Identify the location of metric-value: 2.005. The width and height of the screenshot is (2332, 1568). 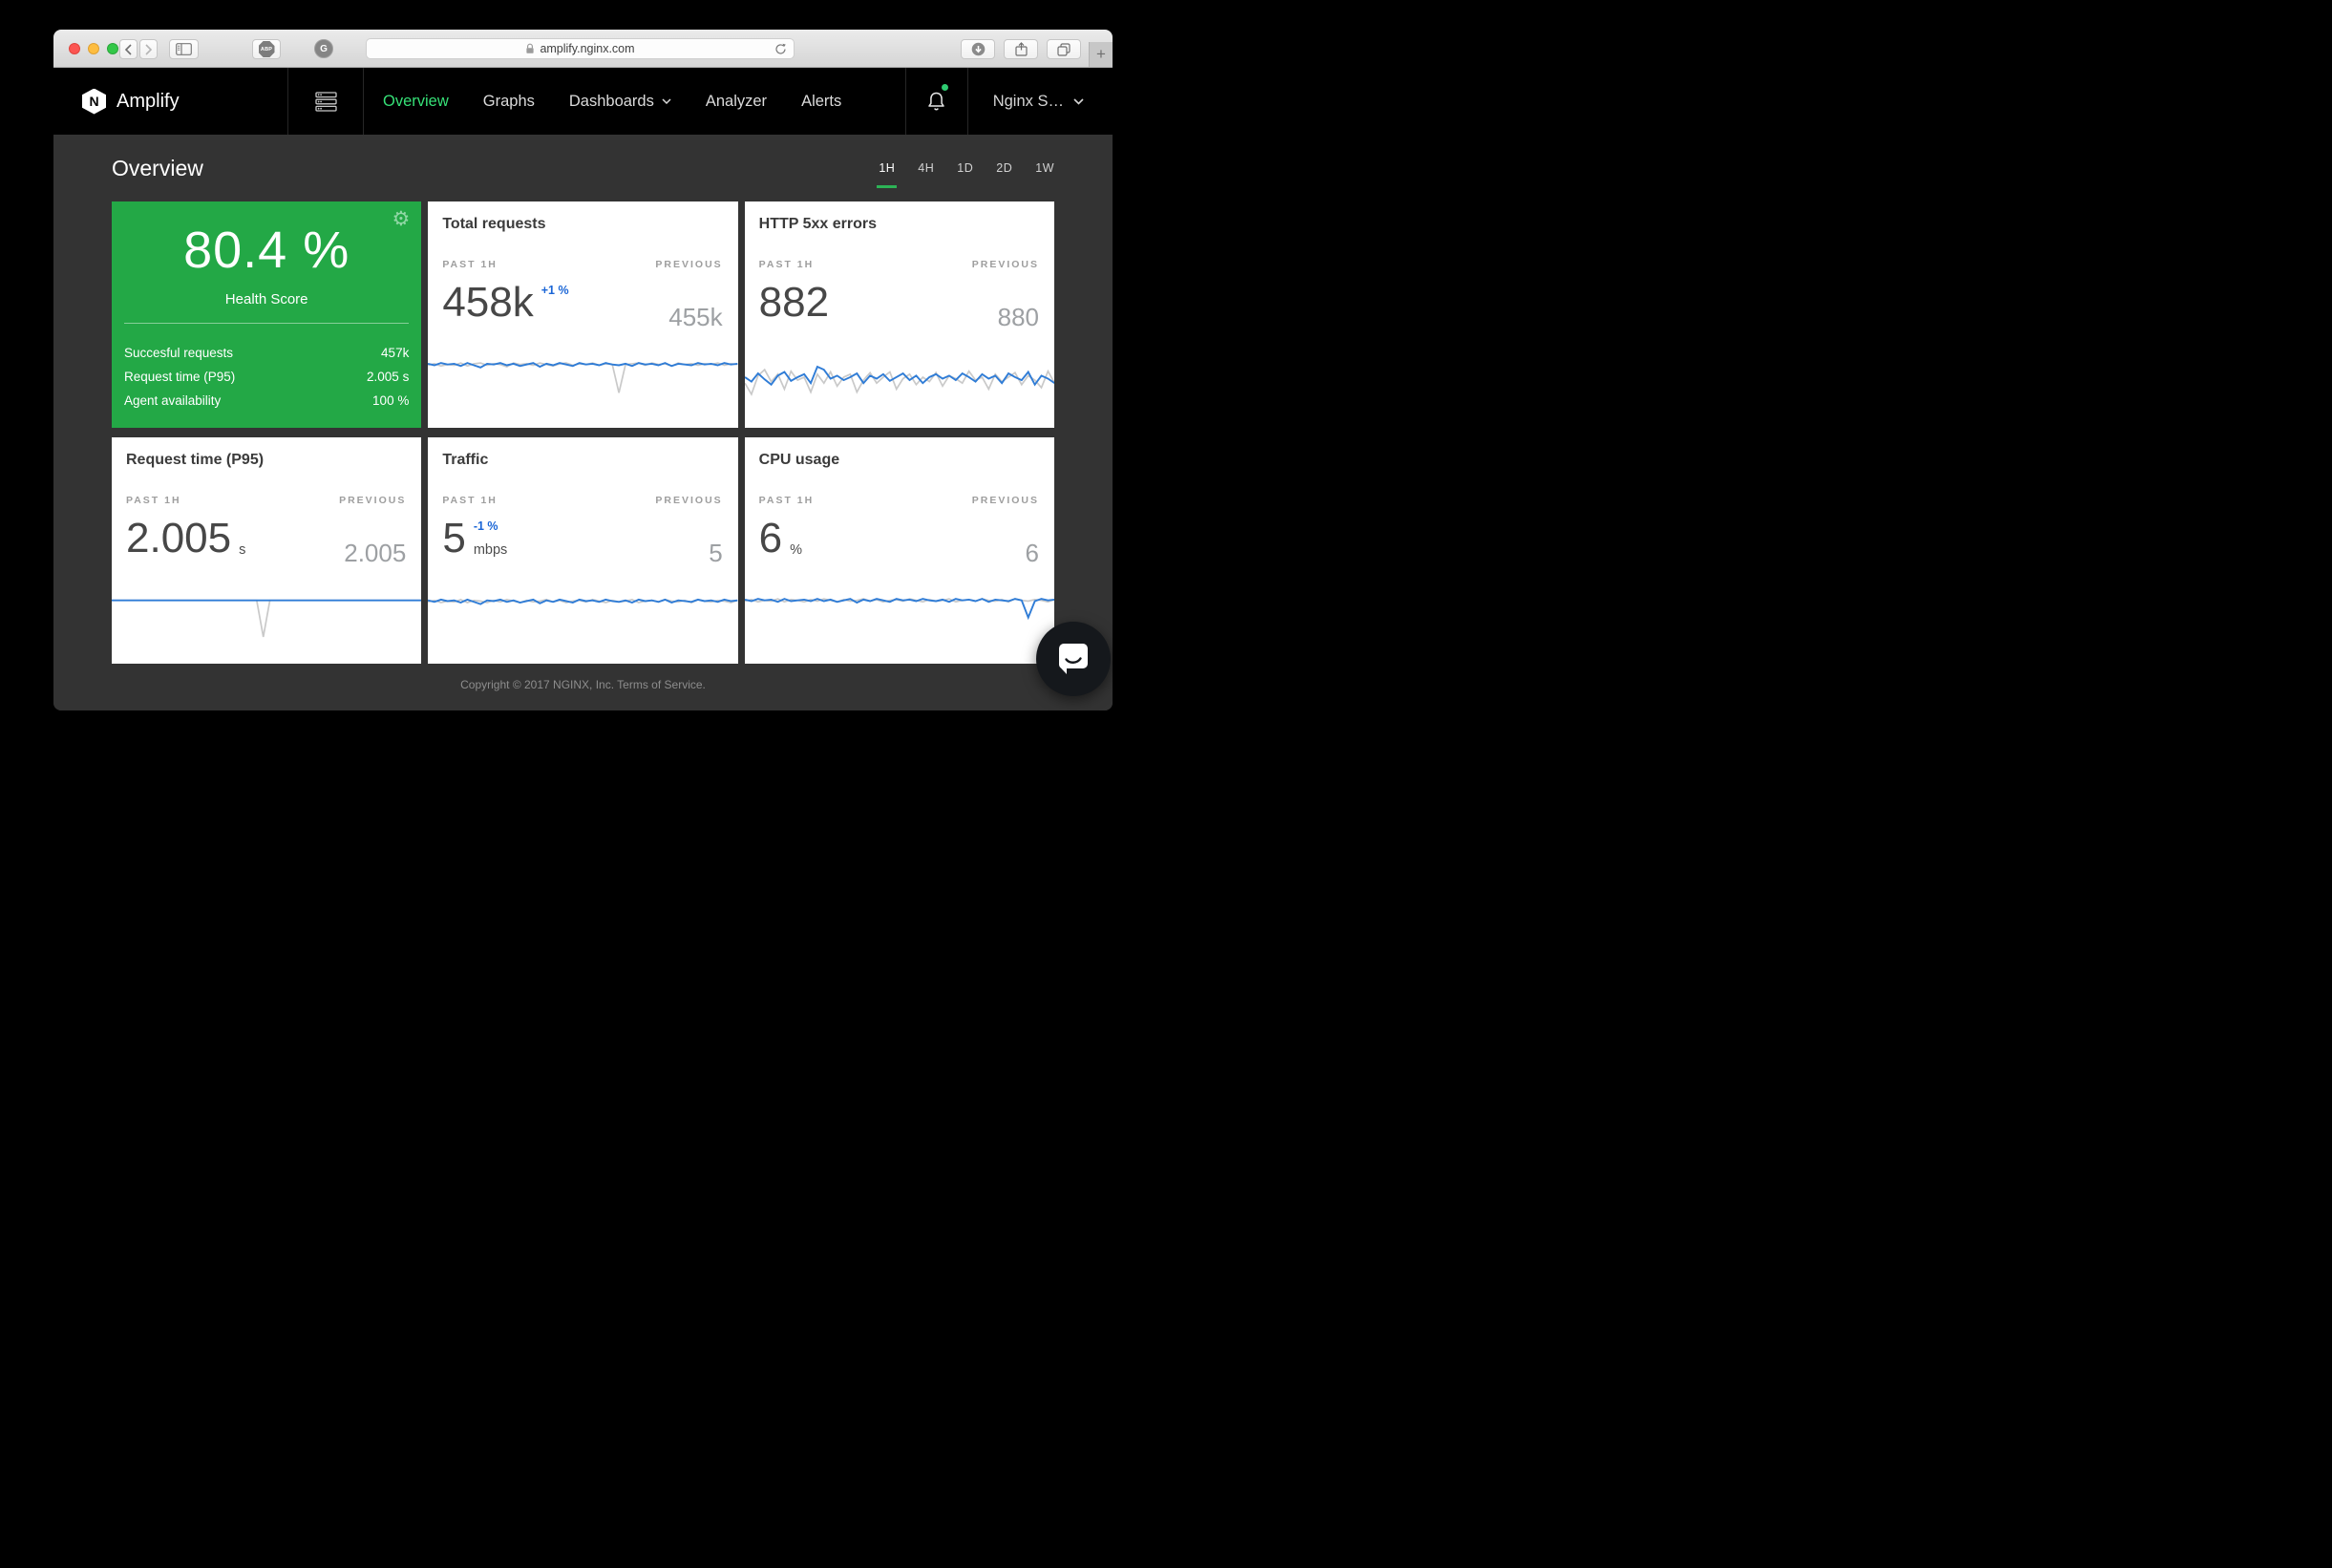
(179, 538).